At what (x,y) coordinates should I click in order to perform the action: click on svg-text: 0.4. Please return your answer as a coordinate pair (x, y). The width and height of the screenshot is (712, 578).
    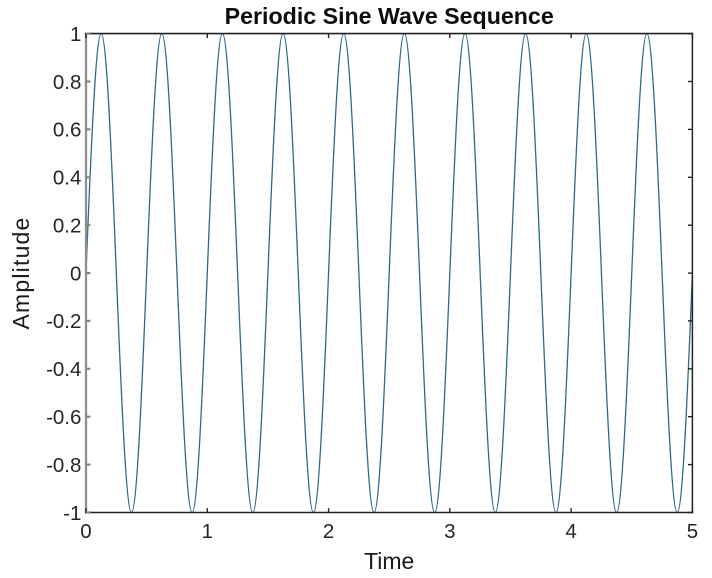
    Looking at the image, I should click on (67, 178).